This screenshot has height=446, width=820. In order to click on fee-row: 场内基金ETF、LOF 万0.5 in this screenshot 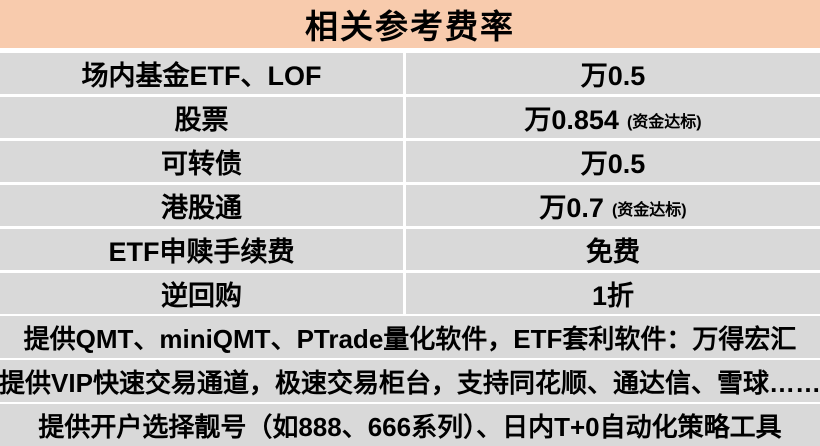, I will do `click(410, 73)`.